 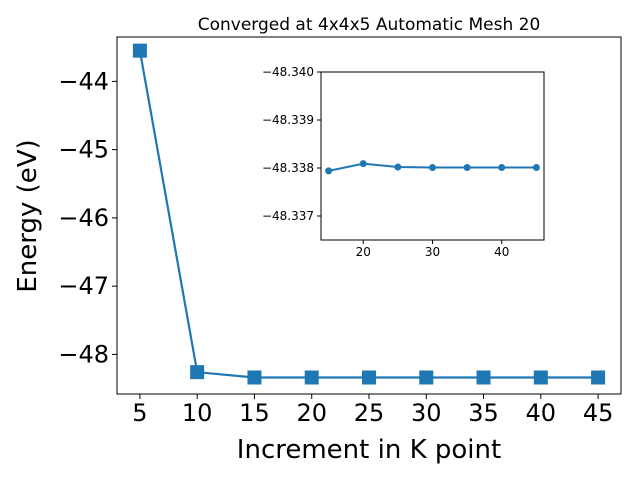 What do you see at coordinates (541, 413) in the screenshot?
I see `main-x-tick-label: 40` at bounding box center [541, 413].